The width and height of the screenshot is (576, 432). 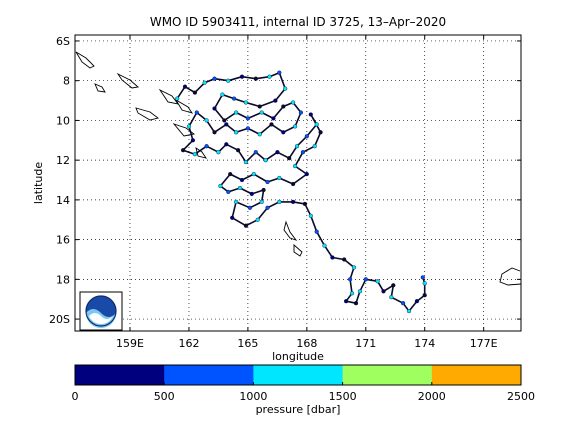 I want to click on colorbar-tick-label: 500, so click(x=164, y=396).